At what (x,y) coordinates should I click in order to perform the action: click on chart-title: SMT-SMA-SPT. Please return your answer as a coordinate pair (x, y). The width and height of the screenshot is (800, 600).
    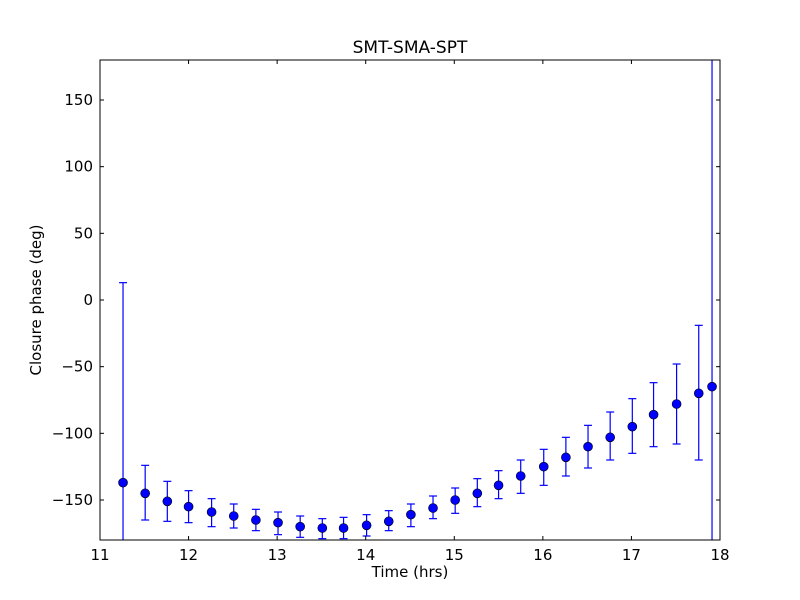
    Looking at the image, I should click on (410, 48).